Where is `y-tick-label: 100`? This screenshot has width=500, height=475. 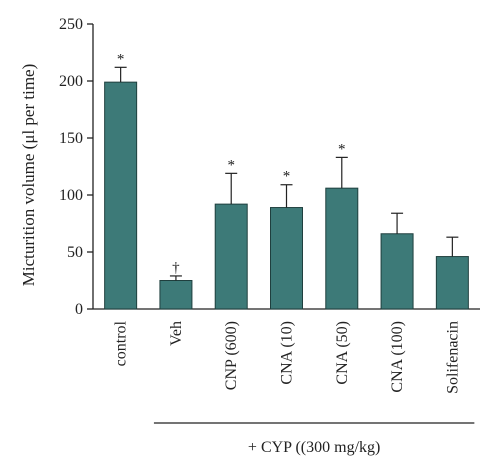
y-tick-label: 100 is located at coordinates (71, 195).